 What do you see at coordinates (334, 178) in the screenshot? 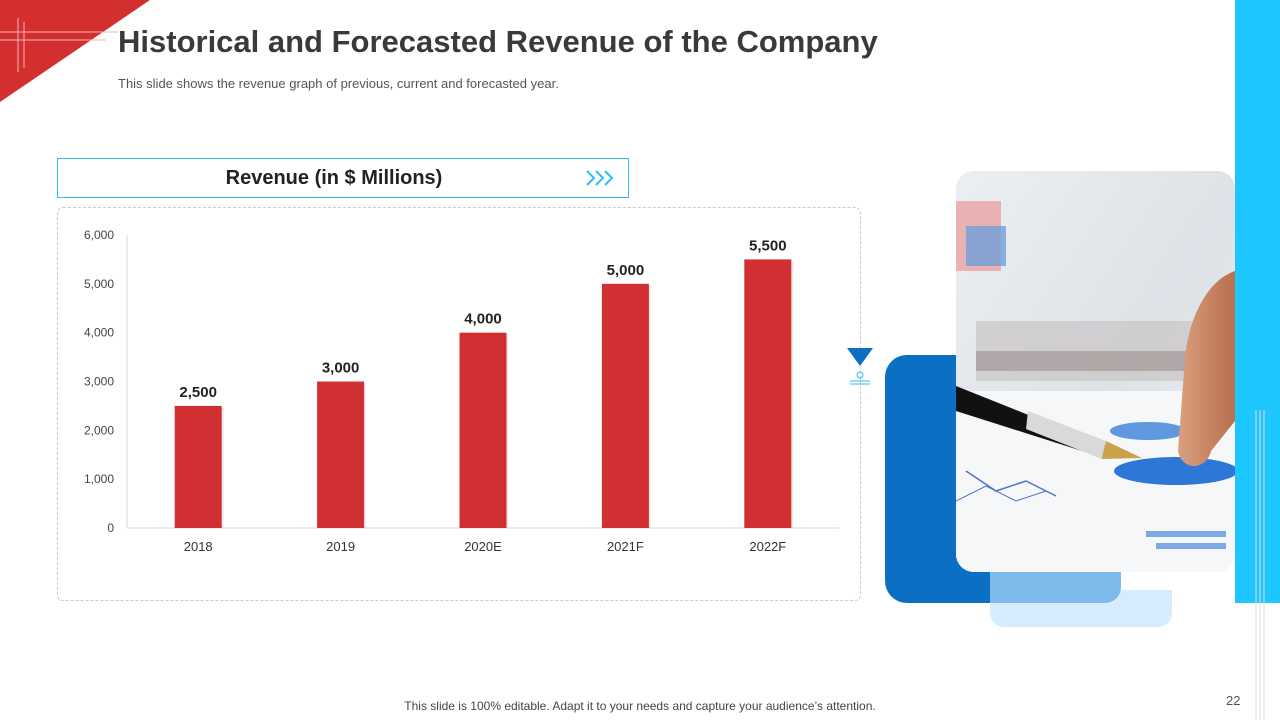
I see `chart-title: Revenue (in $ Millions)` at bounding box center [334, 178].